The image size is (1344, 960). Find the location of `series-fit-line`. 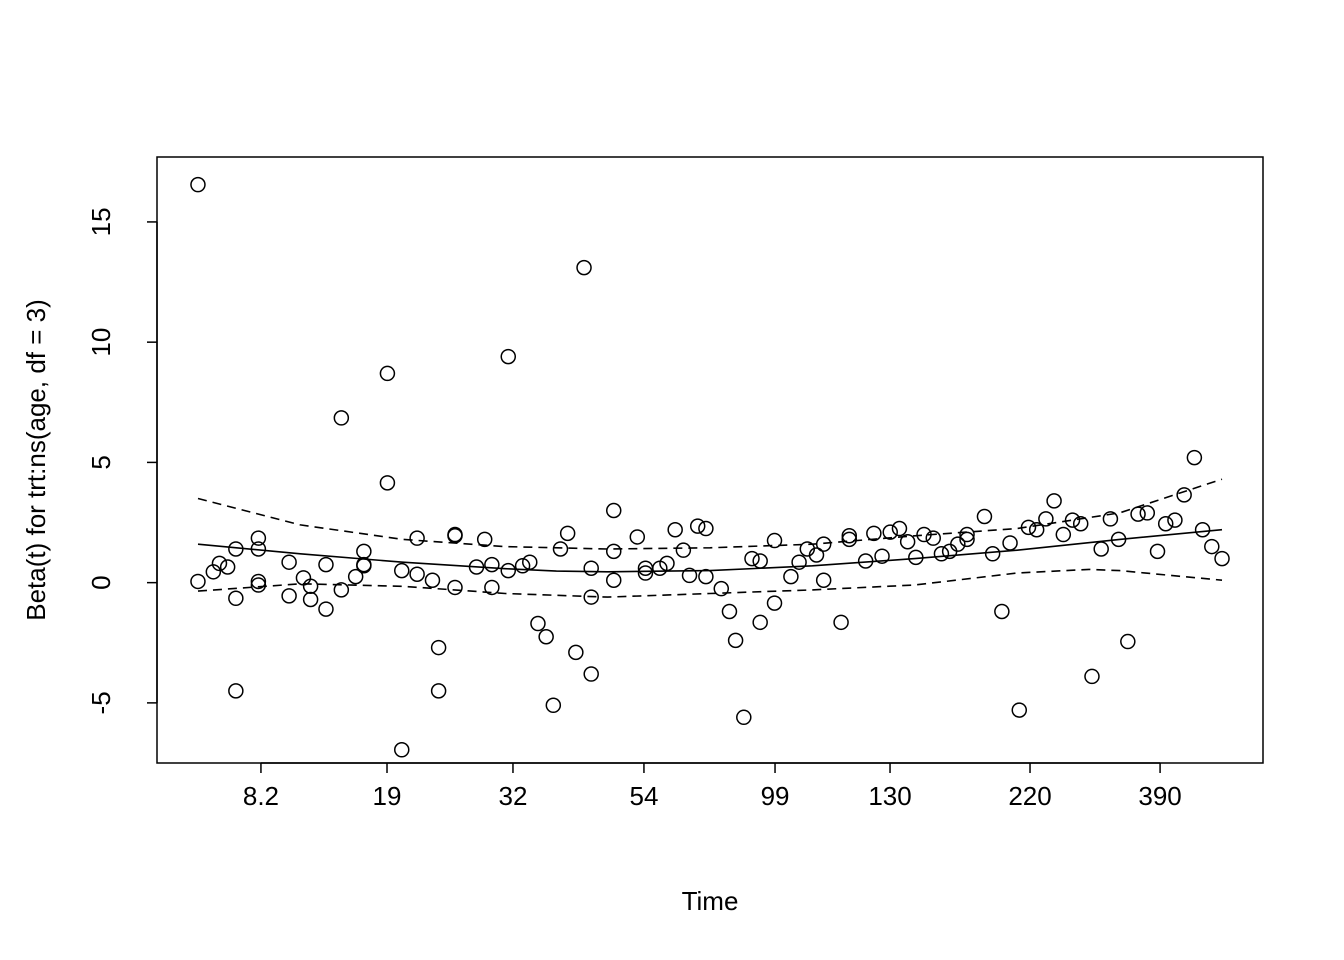

series-fit-line is located at coordinates (710, 550).